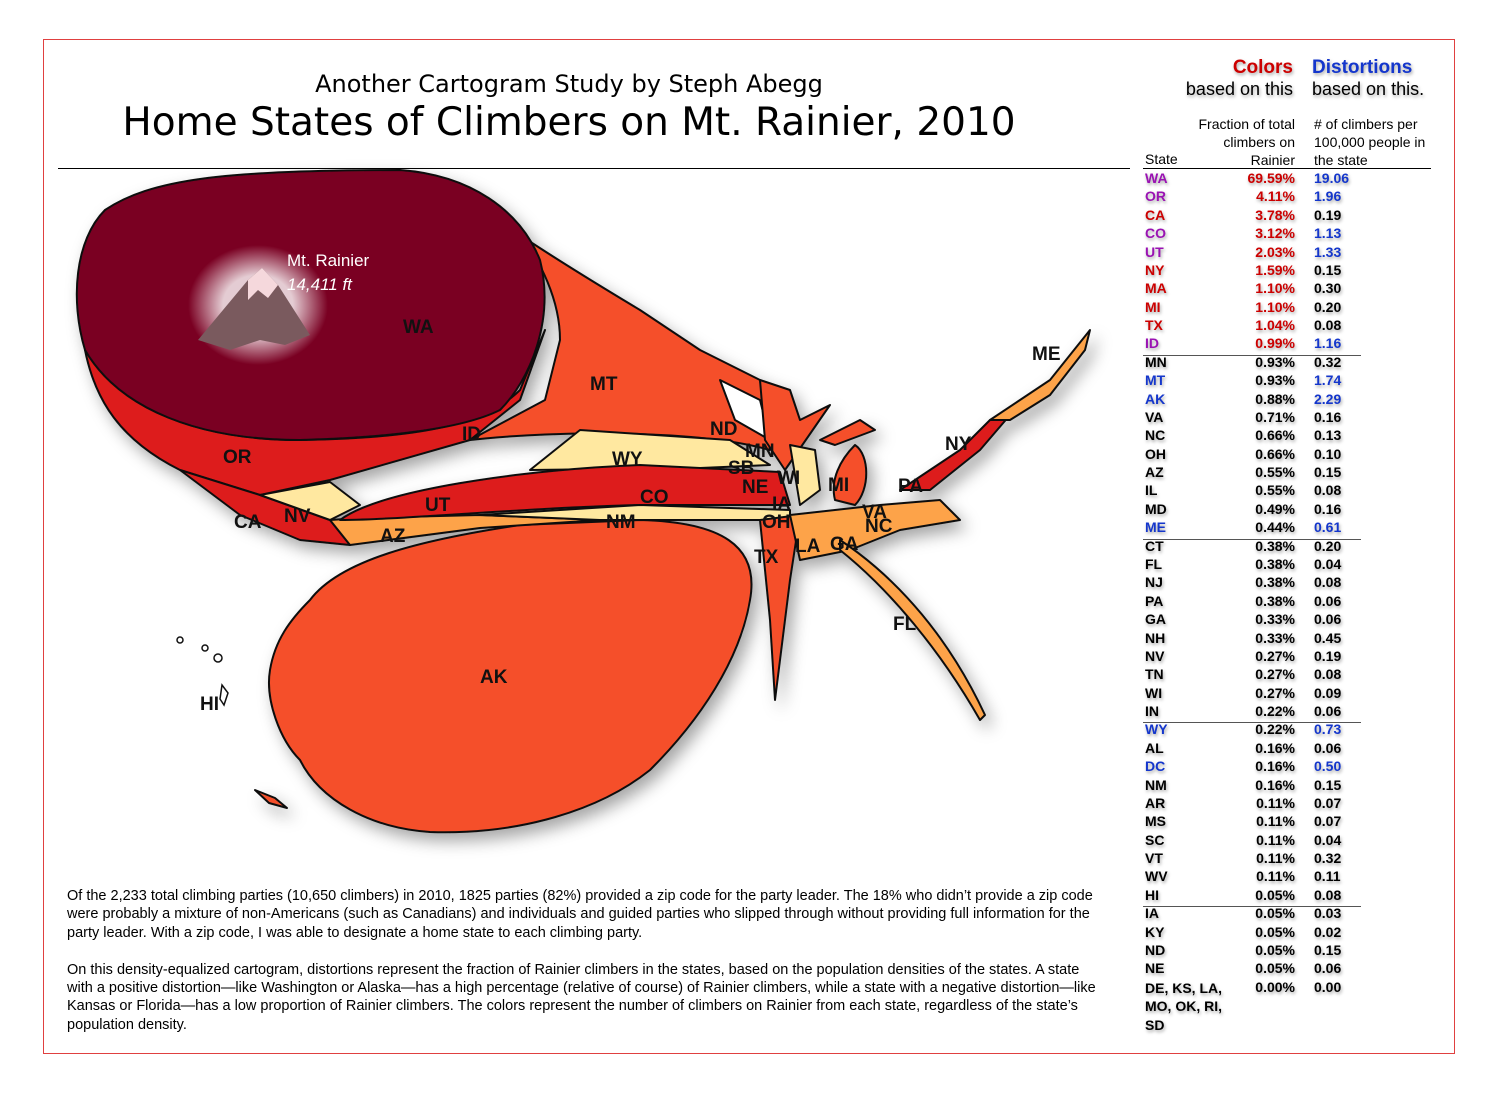  What do you see at coordinates (1155, 637) in the screenshot?
I see `state-cell: NH` at bounding box center [1155, 637].